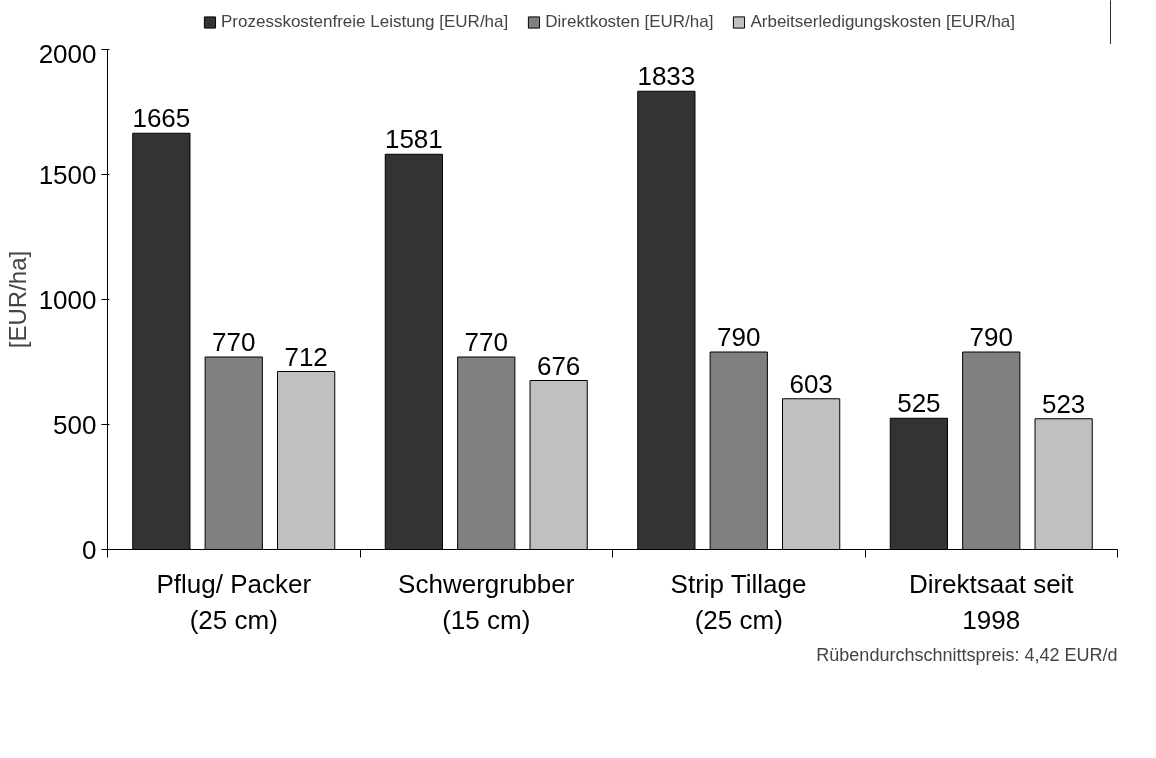 Image resolution: width=1156 pixels, height=758 pixels. Describe the element at coordinates (89, 549) in the screenshot. I see `y-tick-label: 0` at that location.